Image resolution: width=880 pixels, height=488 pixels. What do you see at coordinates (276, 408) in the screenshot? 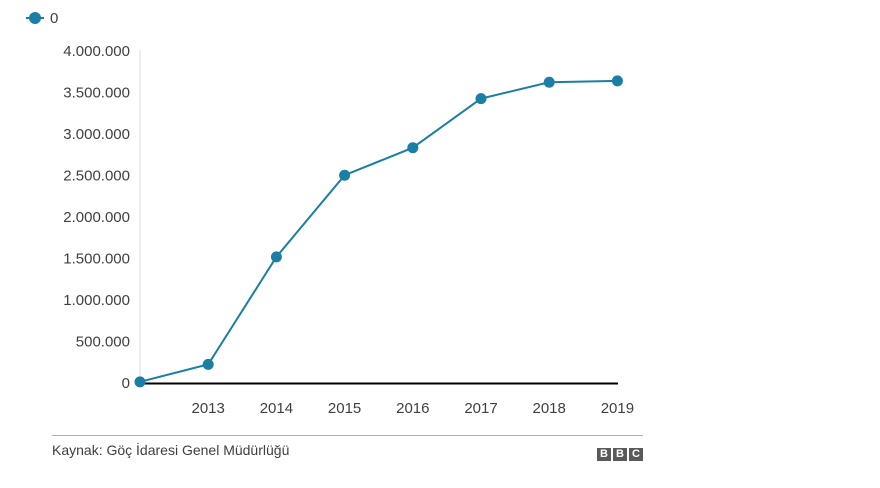
I see `x-tick-label: 2014` at bounding box center [276, 408].